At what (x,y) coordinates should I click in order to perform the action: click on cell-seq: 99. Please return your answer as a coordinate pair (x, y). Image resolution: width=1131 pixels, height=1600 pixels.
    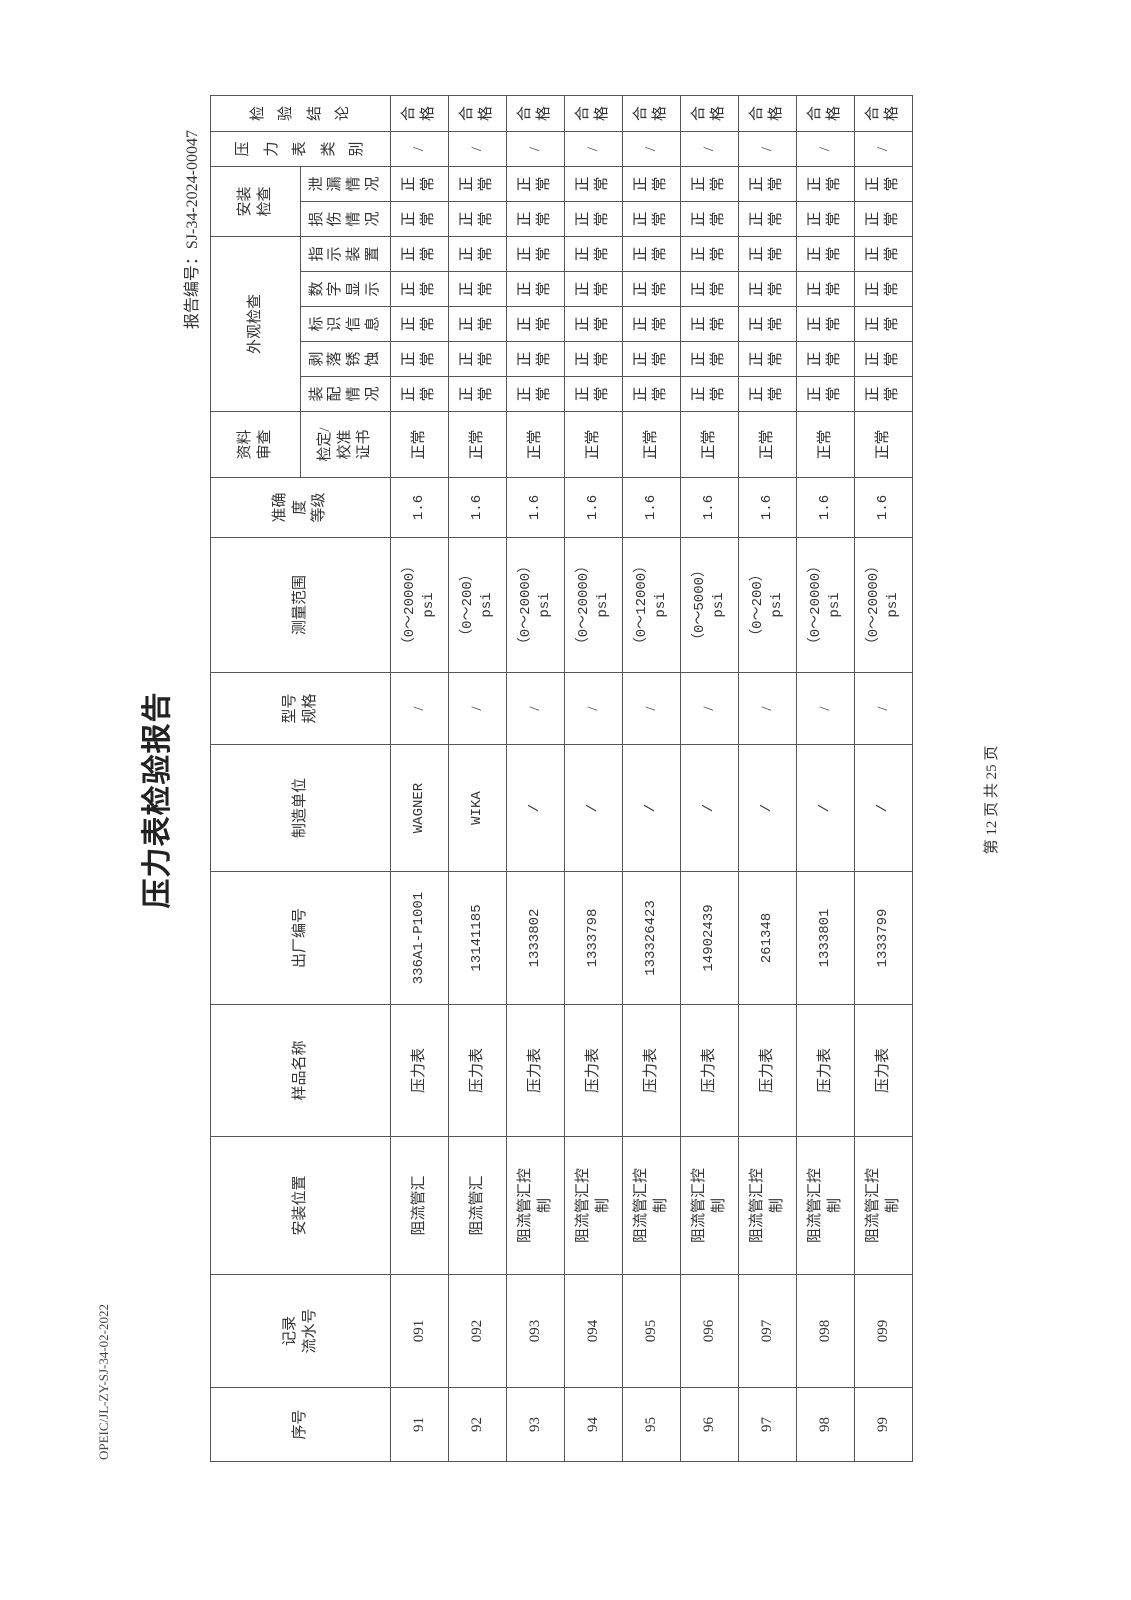
    Looking at the image, I should click on (883, 1424).